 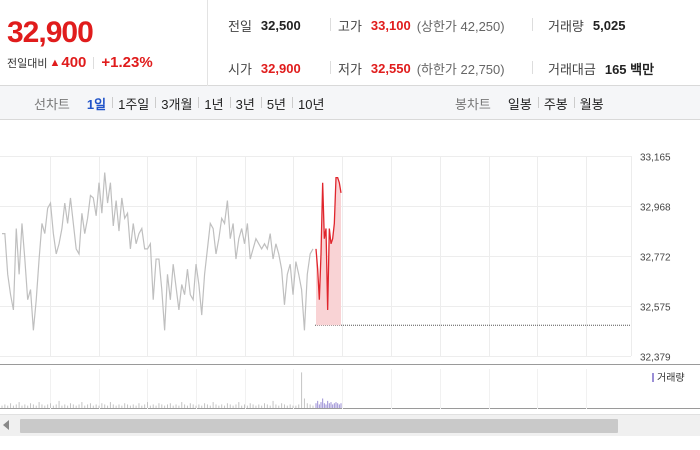 What do you see at coordinates (328, 243) in the screenshot?
I see `today-line` at bounding box center [328, 243].